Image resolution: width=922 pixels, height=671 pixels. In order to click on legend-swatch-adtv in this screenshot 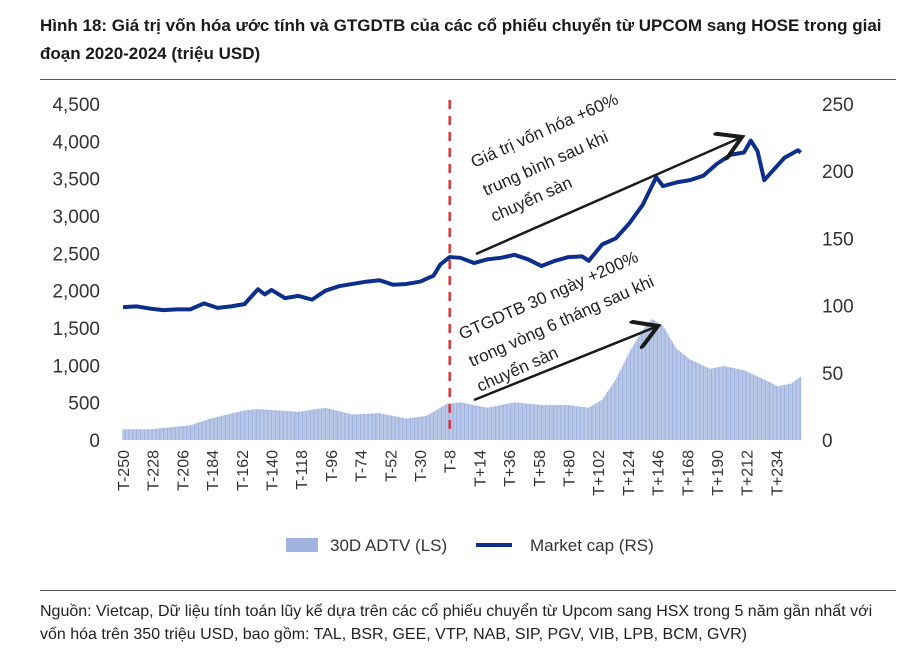, I will do `click(302, 545)`.